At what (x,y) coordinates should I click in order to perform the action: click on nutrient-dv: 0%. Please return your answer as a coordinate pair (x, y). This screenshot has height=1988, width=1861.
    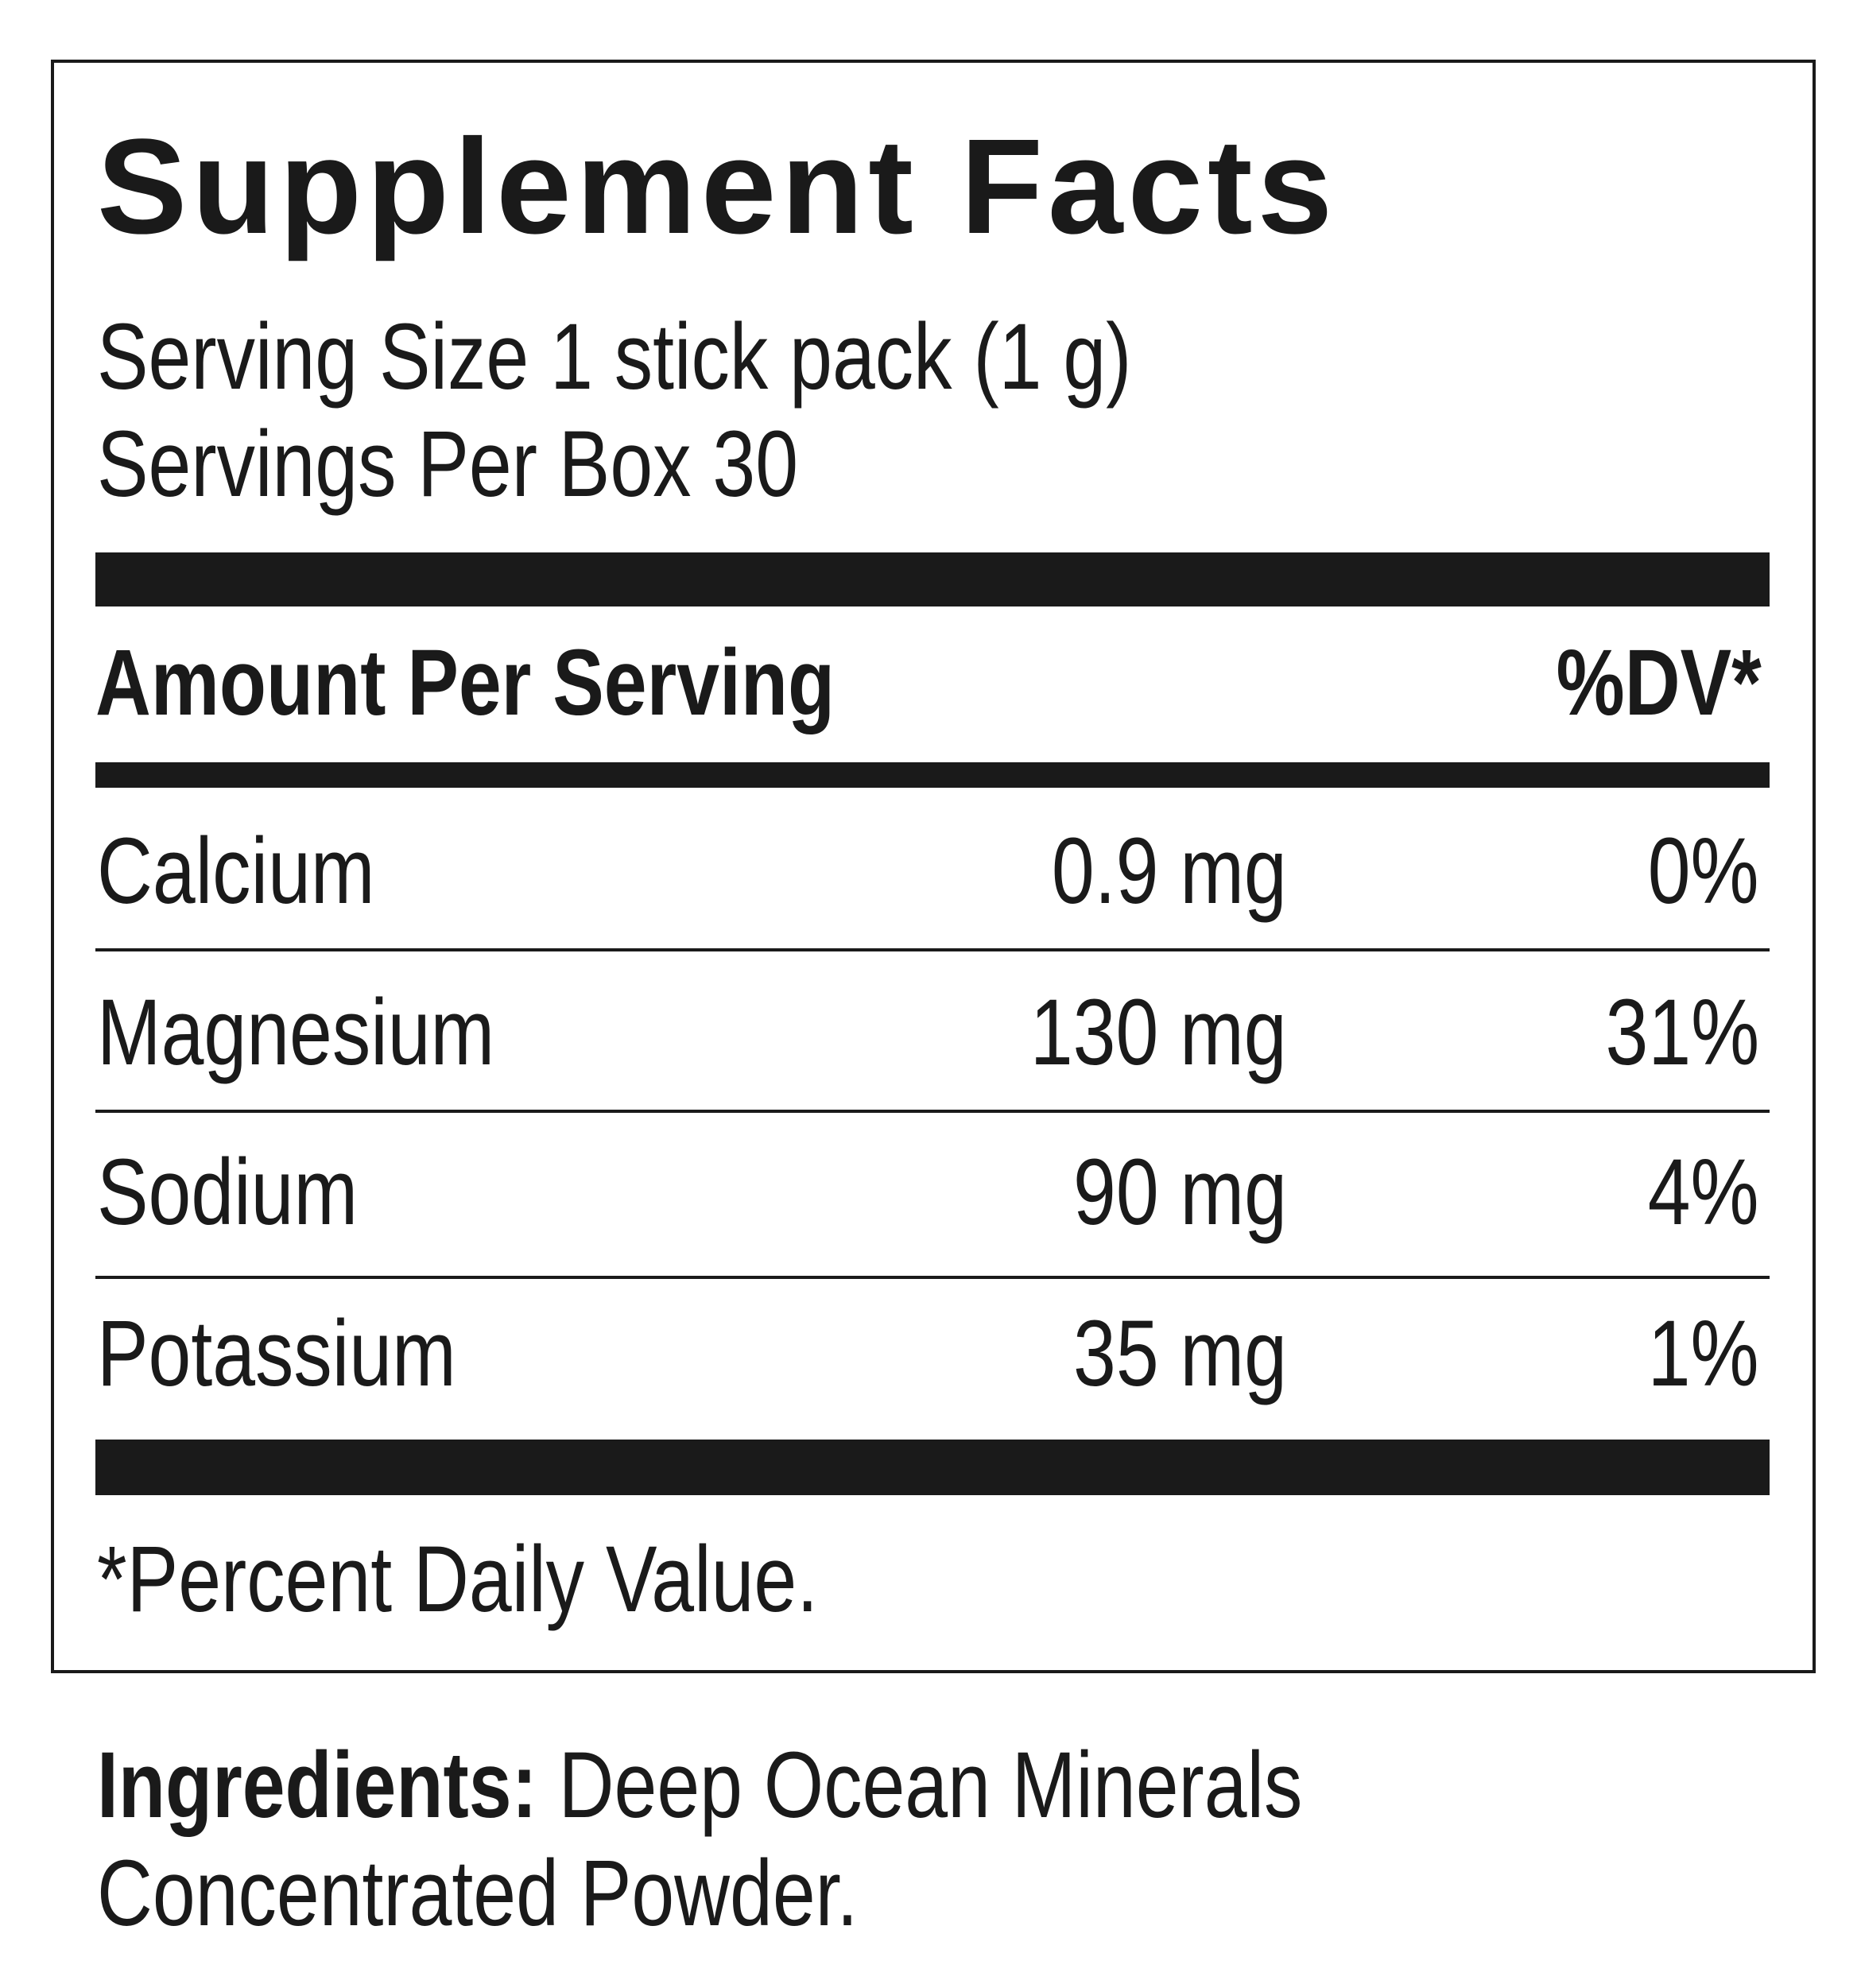
    Looking at the image, I should click on (1703, 871).